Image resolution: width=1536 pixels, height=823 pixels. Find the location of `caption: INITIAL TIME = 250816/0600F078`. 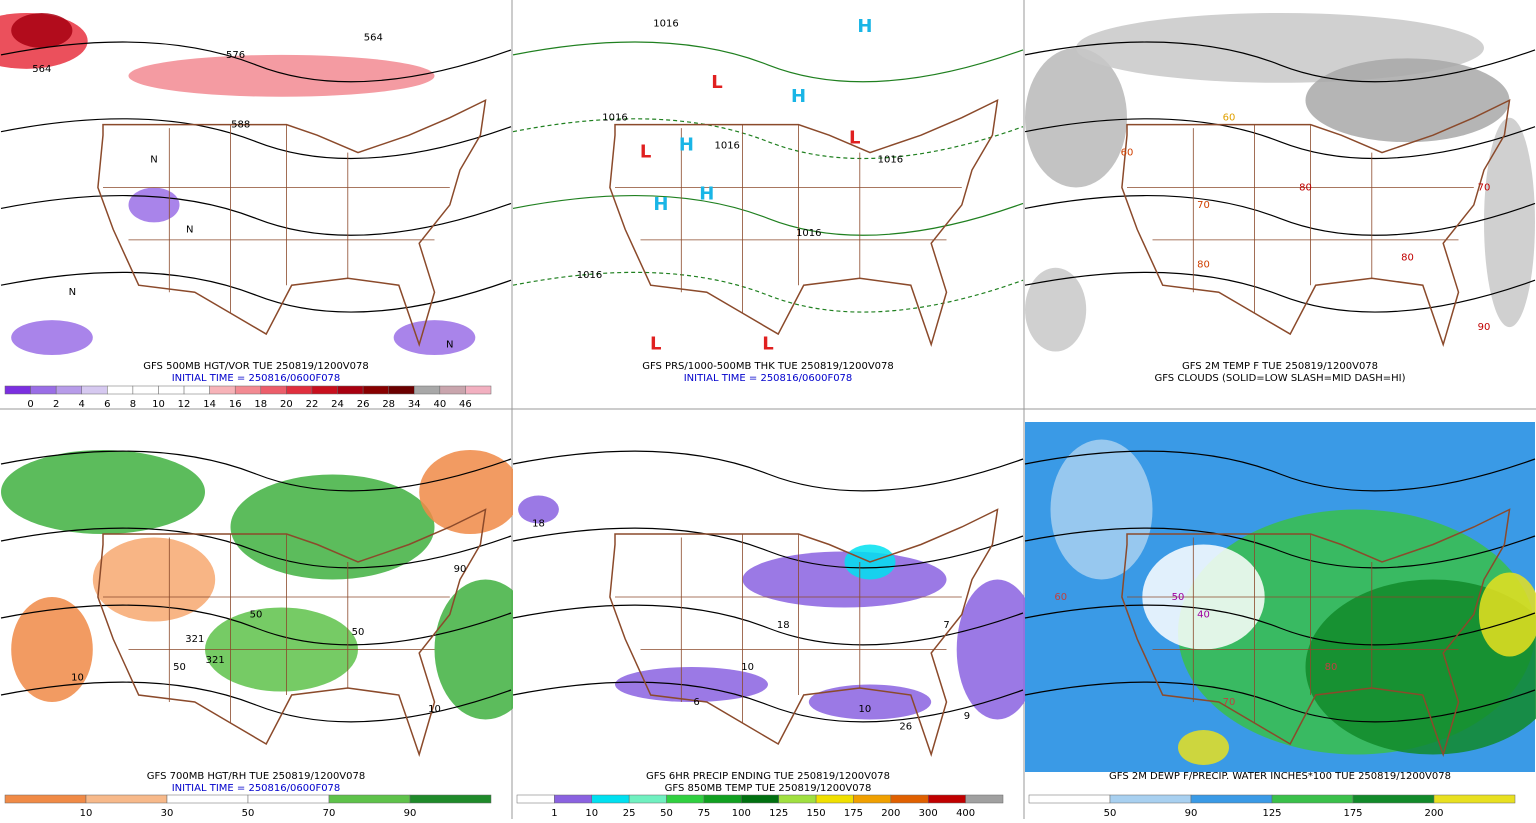

caption: INITIAL TIME = 250816/0600F078 is located at coordinates (256, 378).